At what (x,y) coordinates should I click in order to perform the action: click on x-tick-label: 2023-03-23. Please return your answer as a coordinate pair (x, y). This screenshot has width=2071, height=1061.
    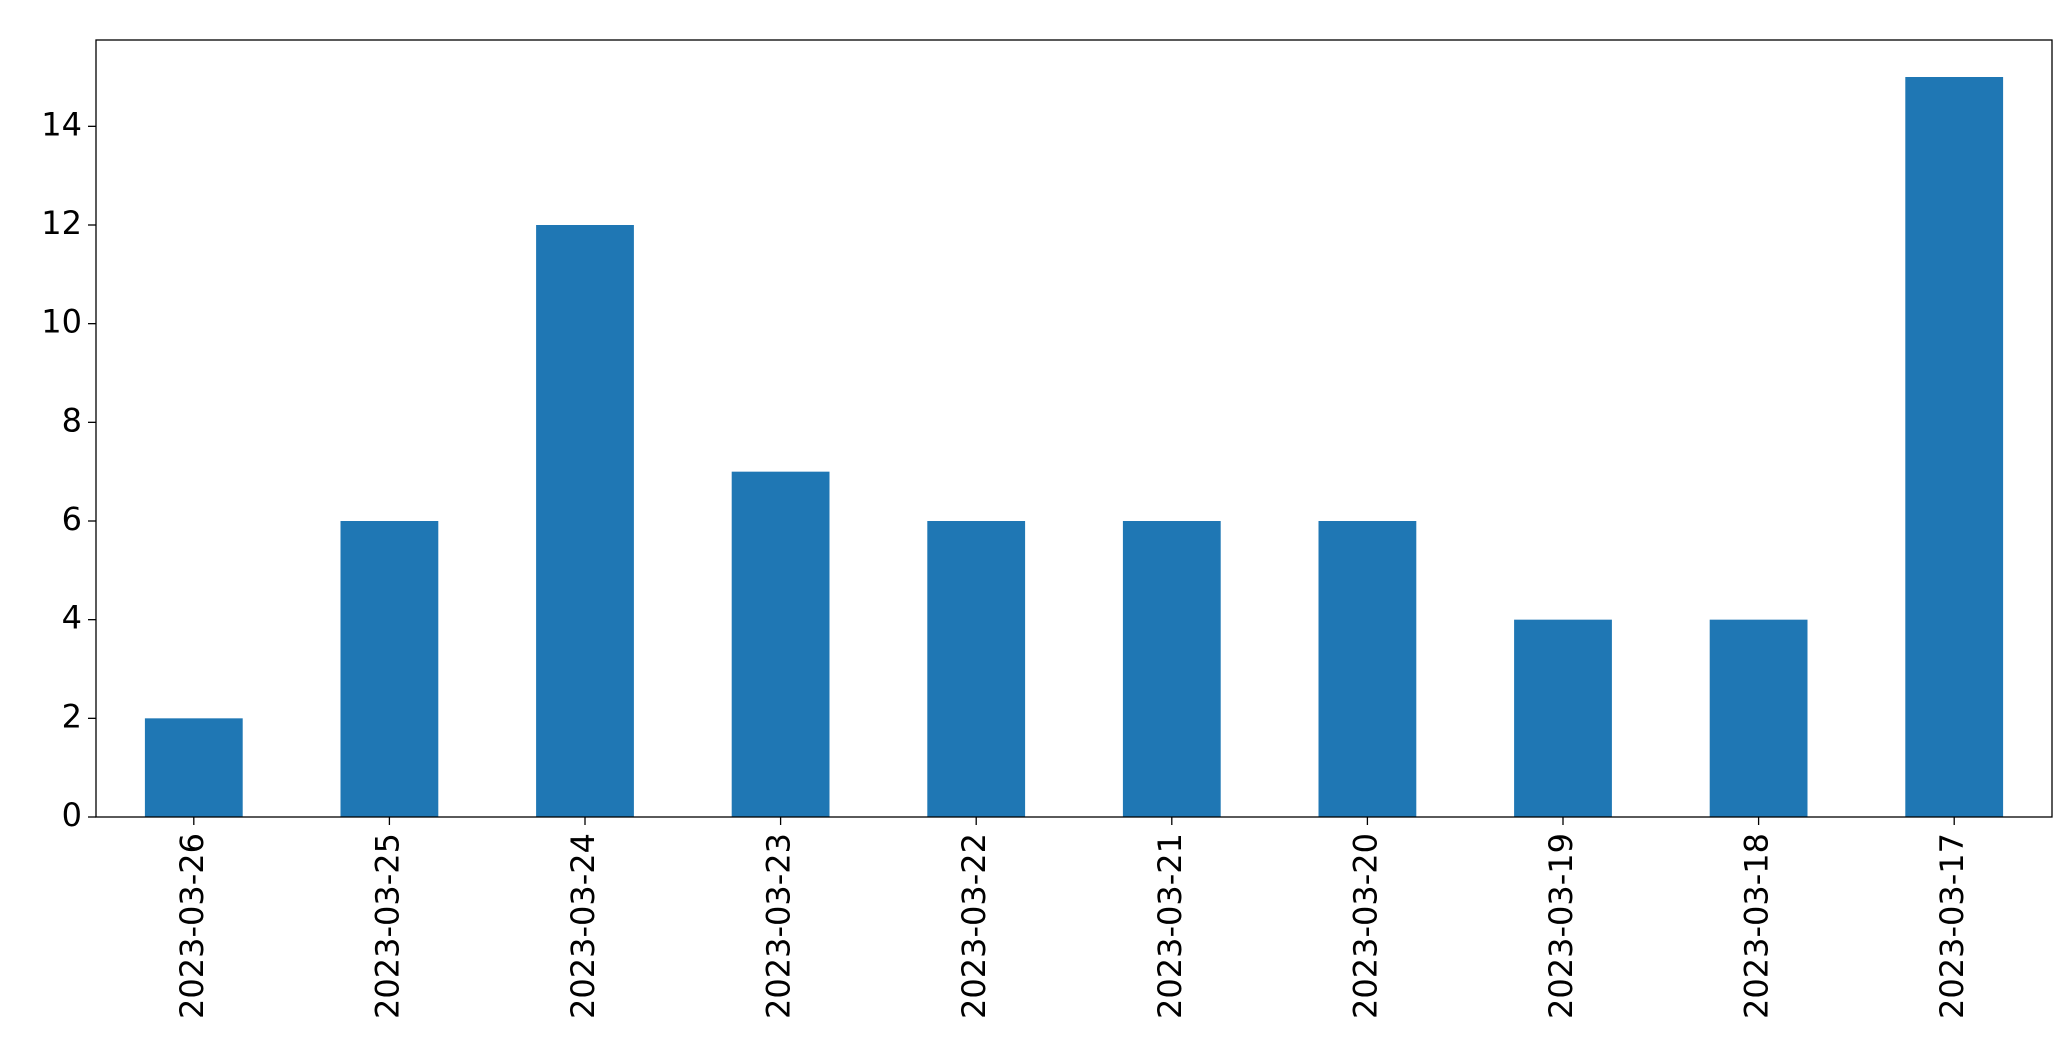
    Looking at the image, I should click on (779, 926).